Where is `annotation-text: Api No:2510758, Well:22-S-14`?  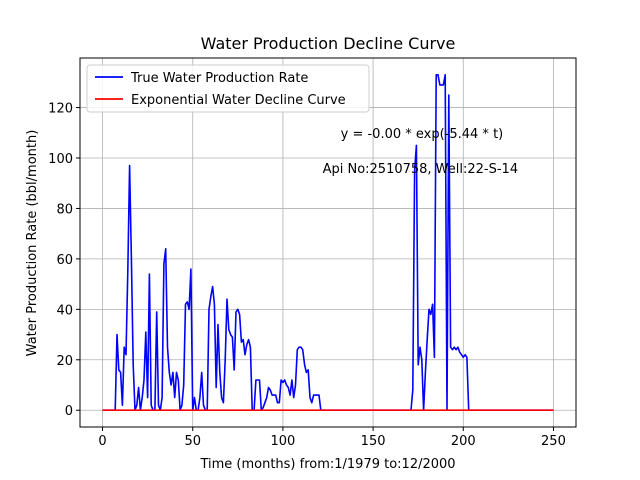
annotation-text: Api No:2510758, Well:22-S-14 is located at coordinates (421, 169).